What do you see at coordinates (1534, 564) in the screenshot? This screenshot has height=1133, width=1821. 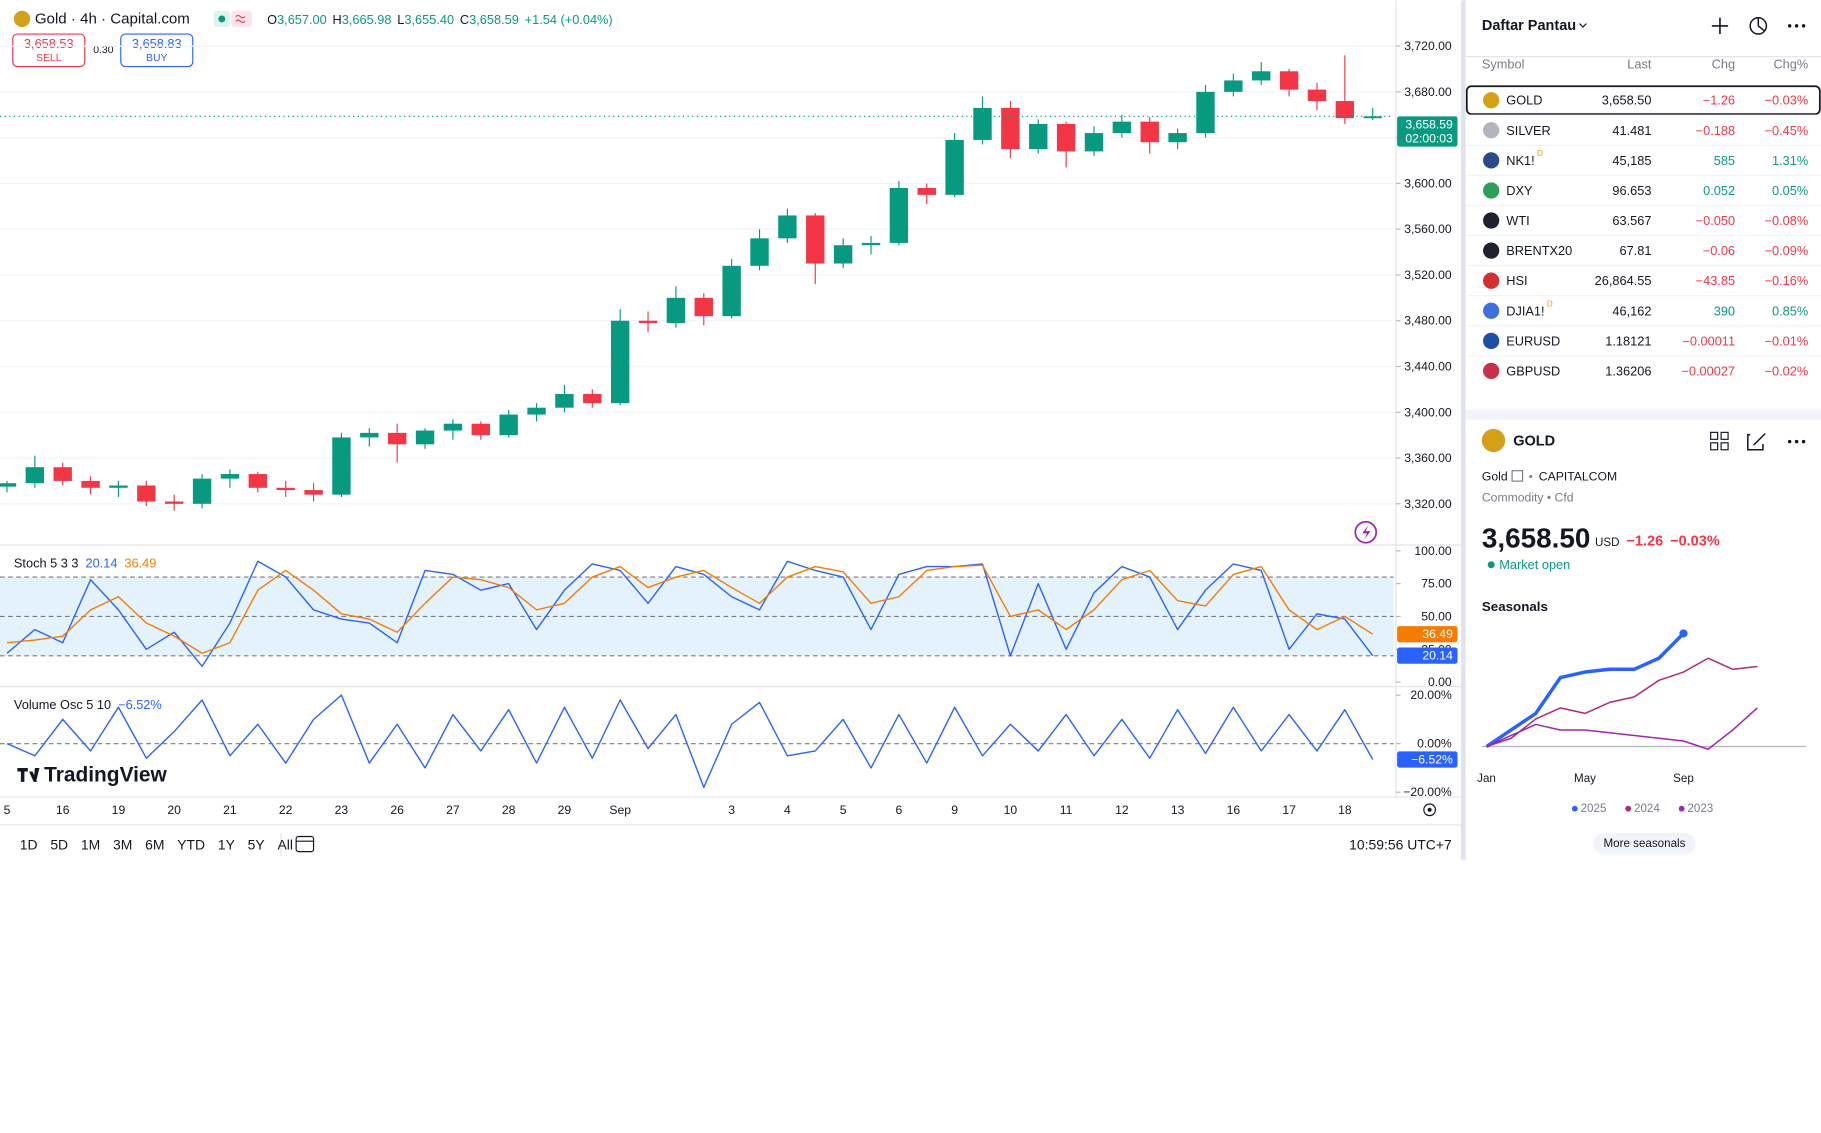 I see `market-status: Market open` at bounding box center [1534, 564].